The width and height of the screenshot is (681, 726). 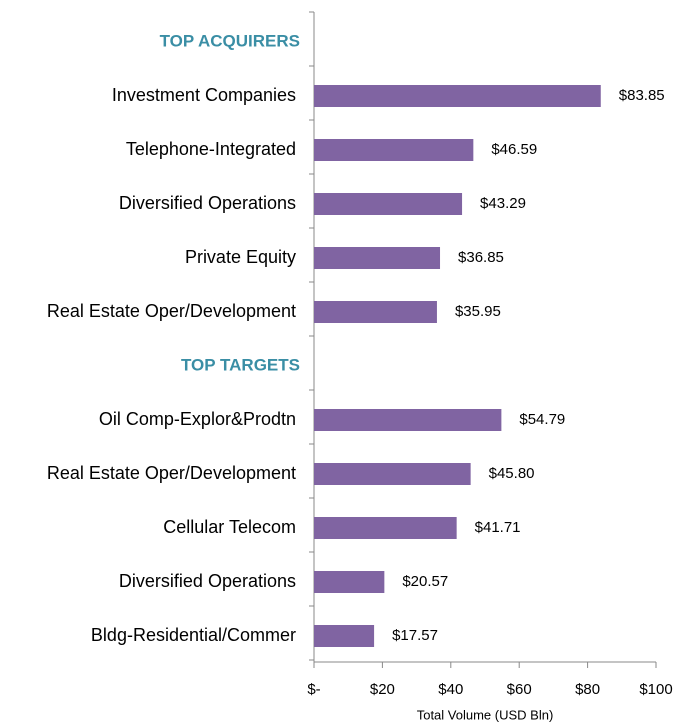 I want to click on group-header: TOP ACQUIRERS, so click(x=230, y=40).